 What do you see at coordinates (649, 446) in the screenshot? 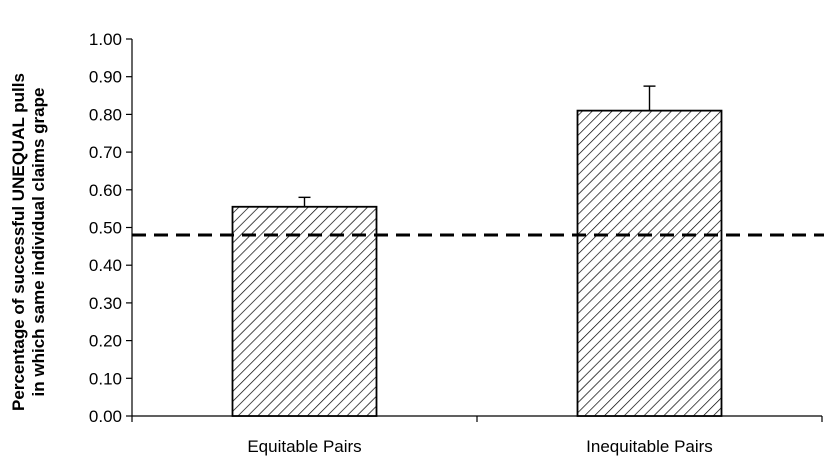
I see `x-category-label: Inequitable Pairs` at bounding box center [649, 446].